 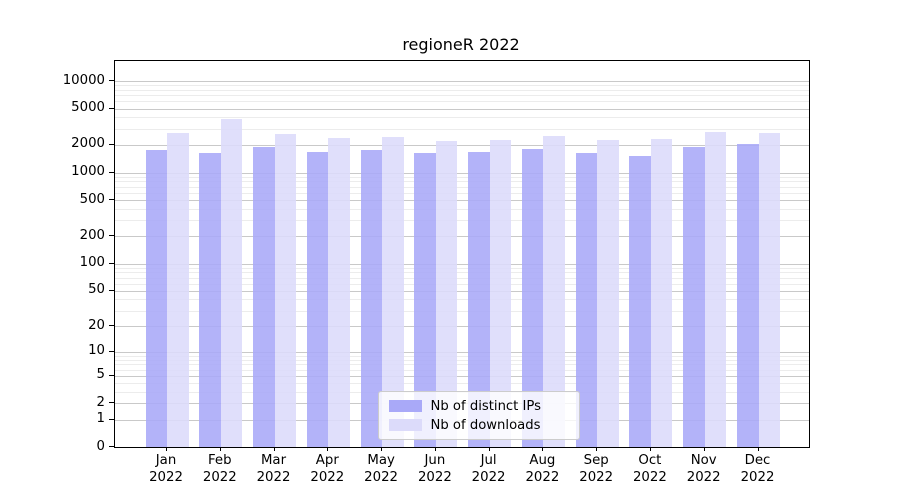 I want to click on x-tick-label-oct: Oct 2022, so click(x=649, y=469).